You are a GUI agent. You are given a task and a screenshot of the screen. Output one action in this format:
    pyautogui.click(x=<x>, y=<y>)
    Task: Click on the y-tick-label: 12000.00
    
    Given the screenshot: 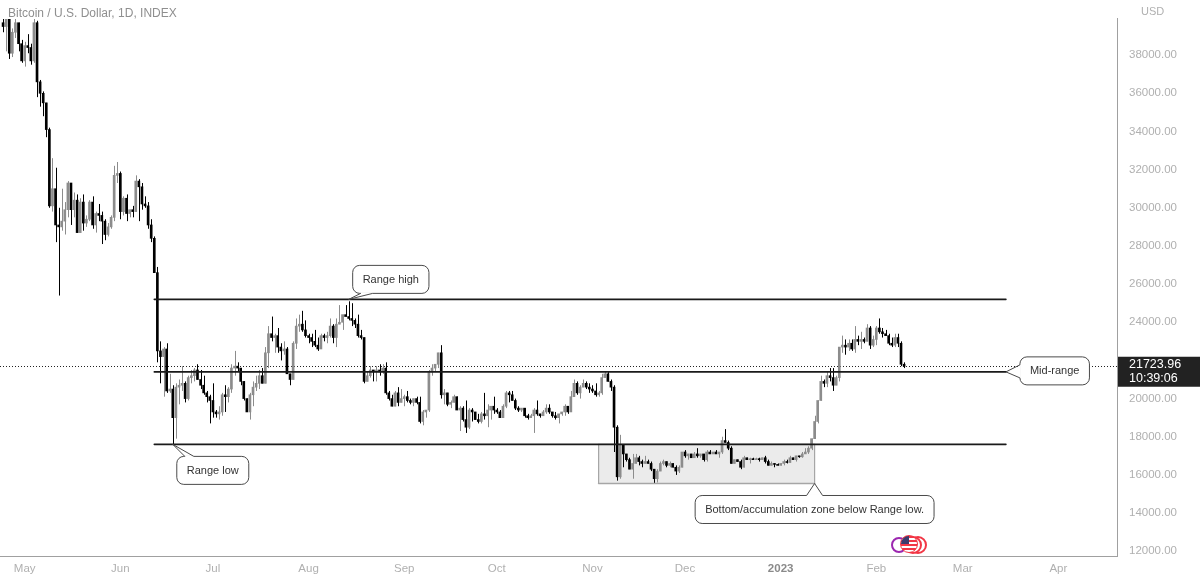 What is the action you would take?
    pyautogui.click(x=1153, y=550)
    